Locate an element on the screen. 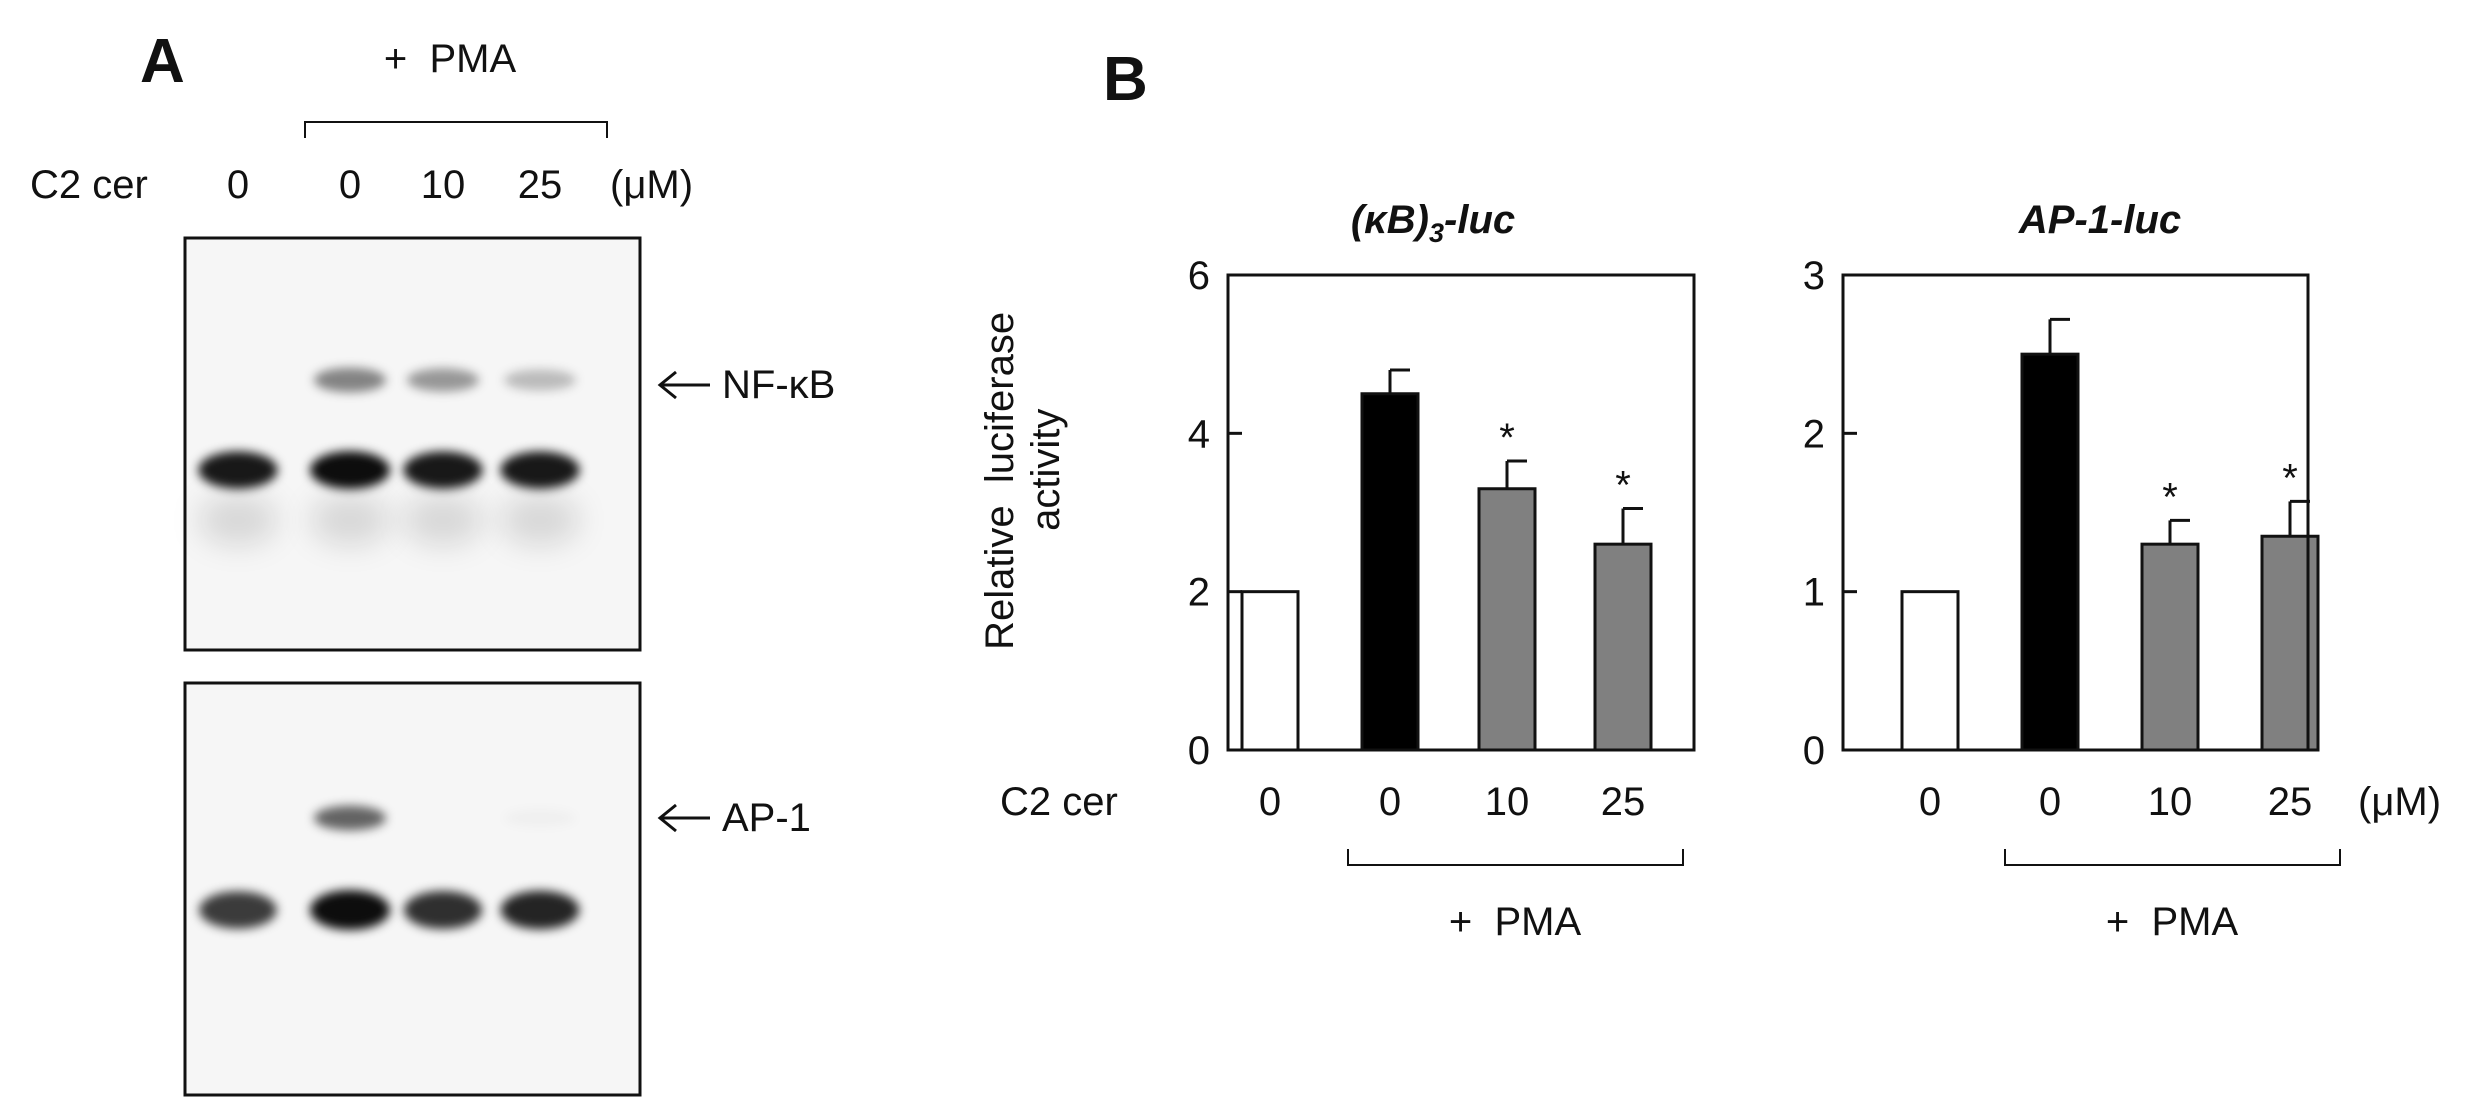 This screenshot has height=1119, width=2476. gel-nfkb-bands is located at coordinates (389, 456).